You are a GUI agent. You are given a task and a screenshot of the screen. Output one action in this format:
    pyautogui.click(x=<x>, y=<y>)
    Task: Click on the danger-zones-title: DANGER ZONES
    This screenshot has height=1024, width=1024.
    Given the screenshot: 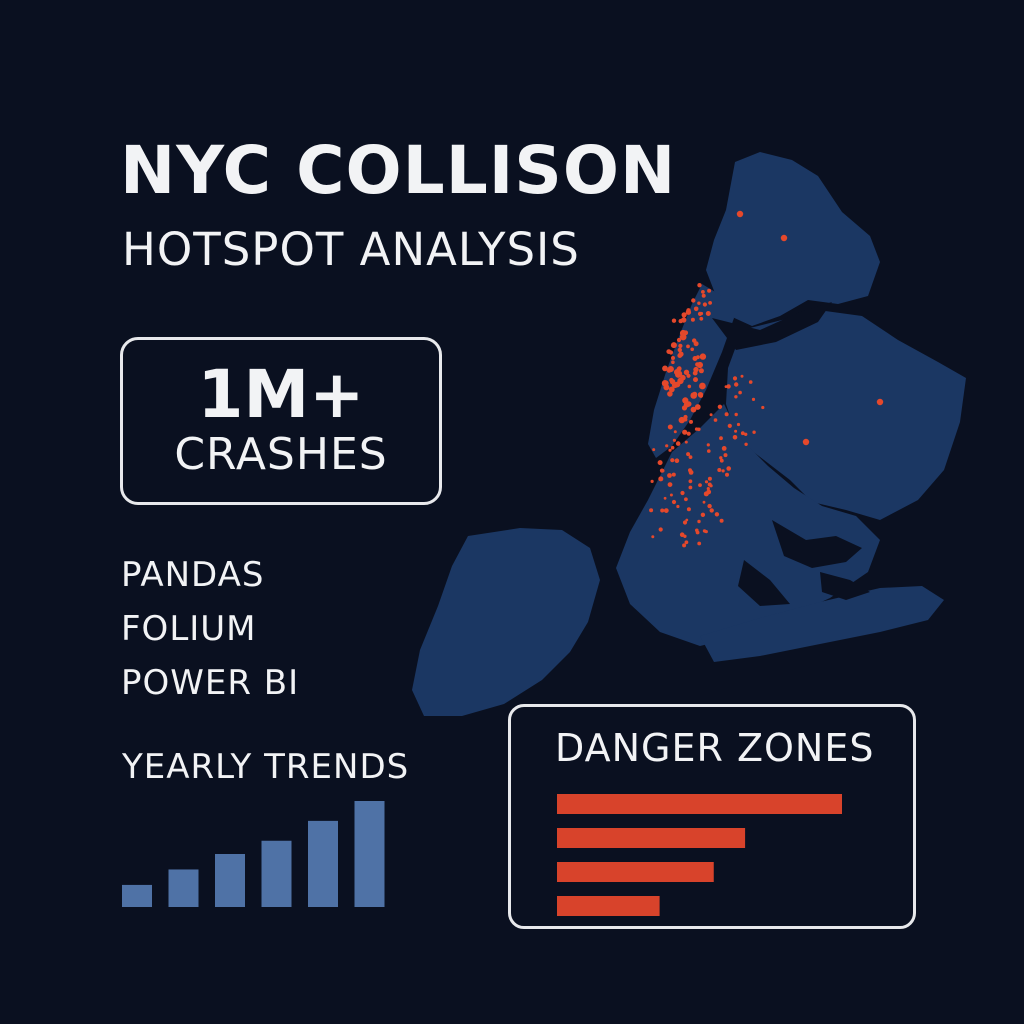 What is the action you would take?
    pyautogui.click(x=715, y=748)
    